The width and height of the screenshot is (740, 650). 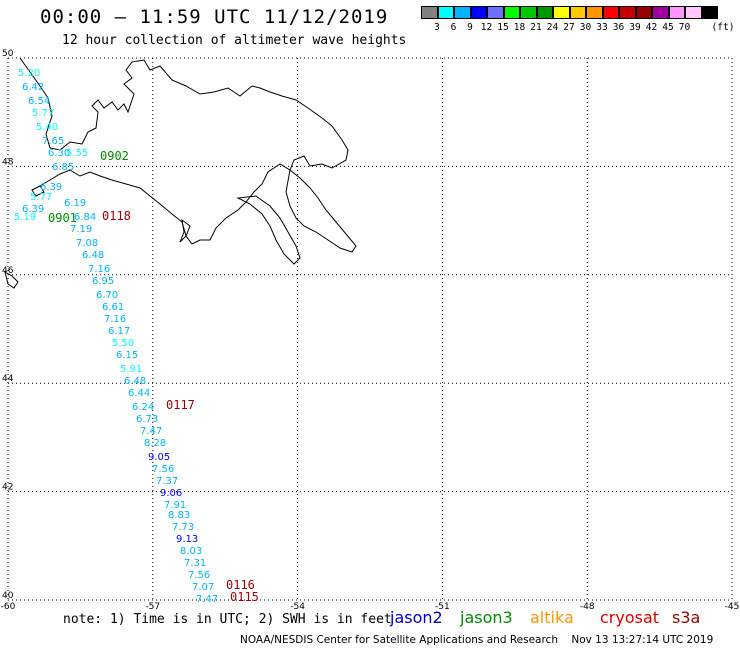 I want to click on wave-height-label: 7.65, so click(x=53, y=141).